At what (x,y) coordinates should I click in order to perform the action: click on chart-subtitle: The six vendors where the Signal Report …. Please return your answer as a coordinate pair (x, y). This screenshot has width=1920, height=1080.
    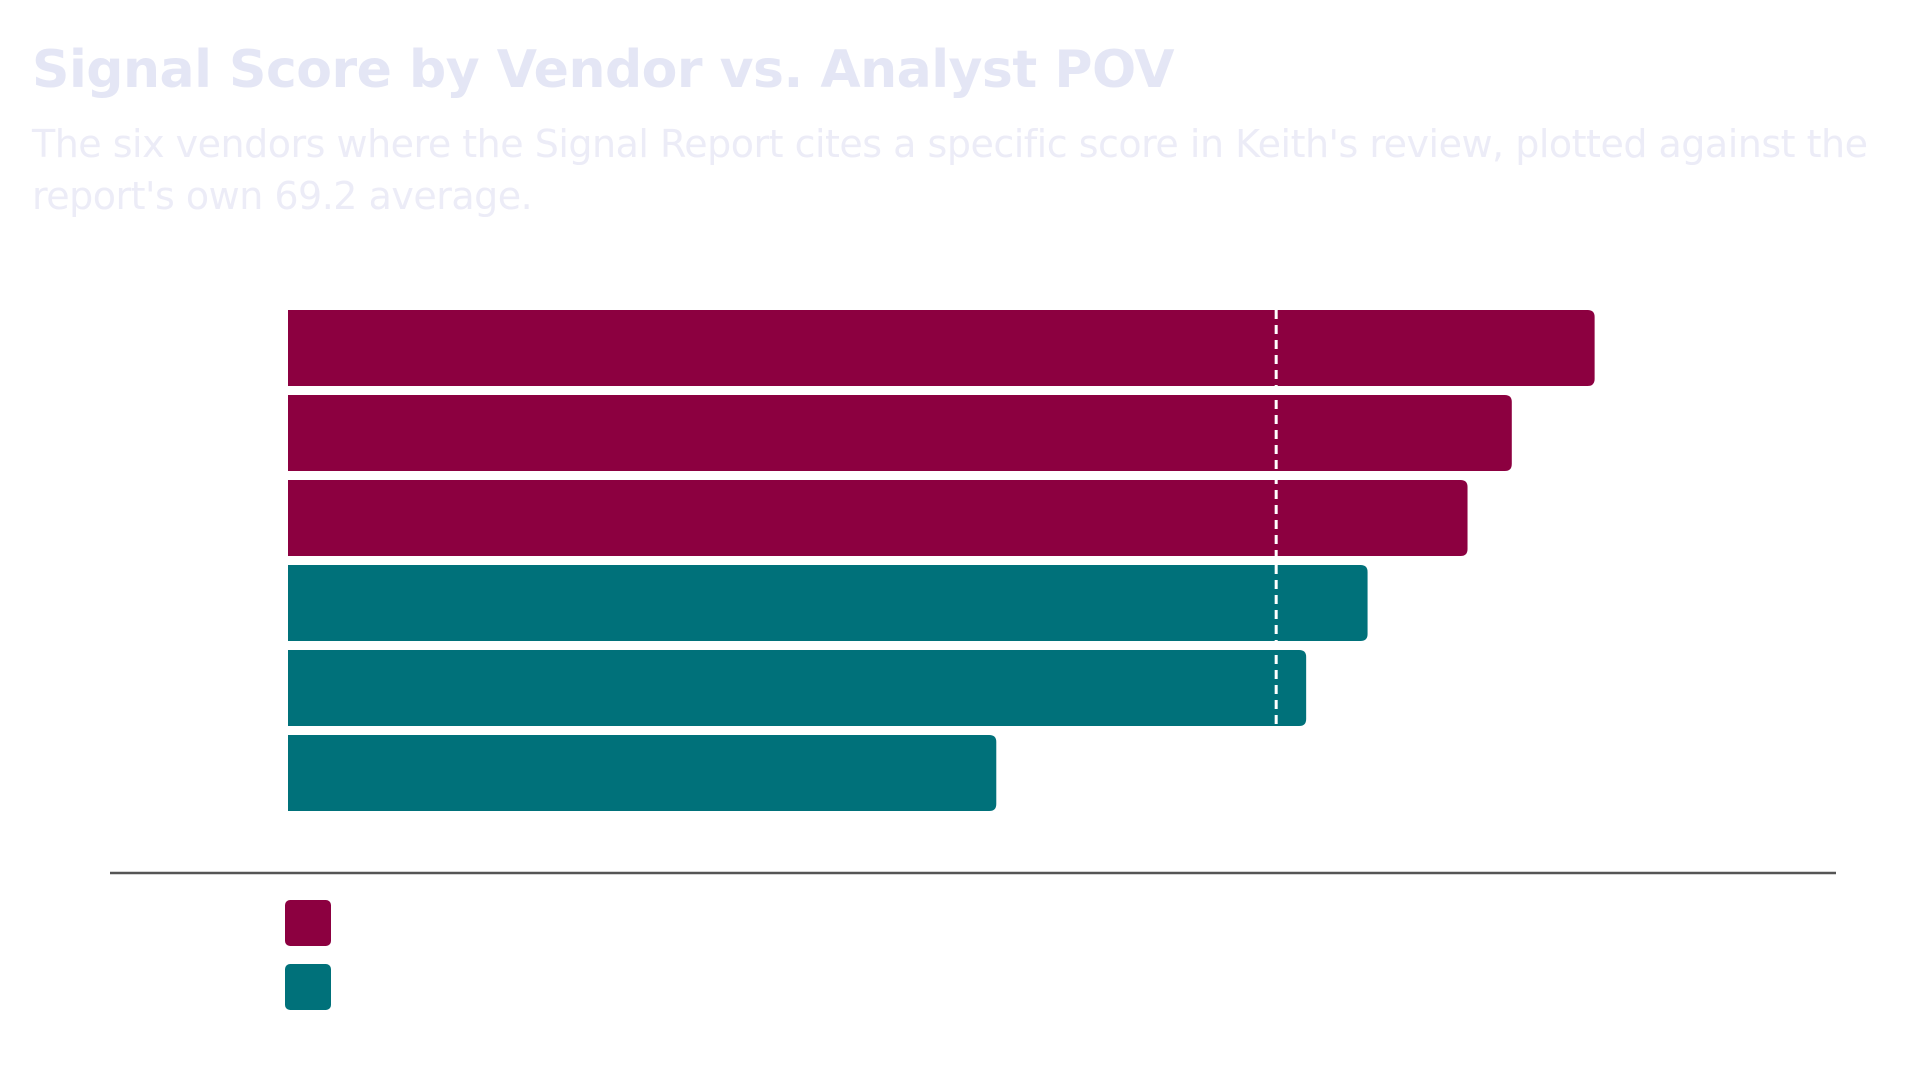
    Looking at the image, I should click on (950, 170).